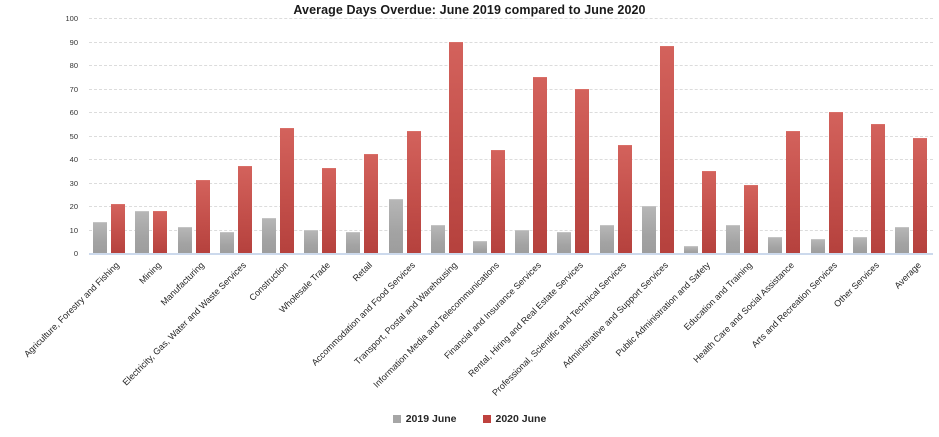 This screenshot has height=437, width=939. Describe the element at coordinates (363, 272) in the screenshot. I see `x-axis-label-6: Retail` at that location.